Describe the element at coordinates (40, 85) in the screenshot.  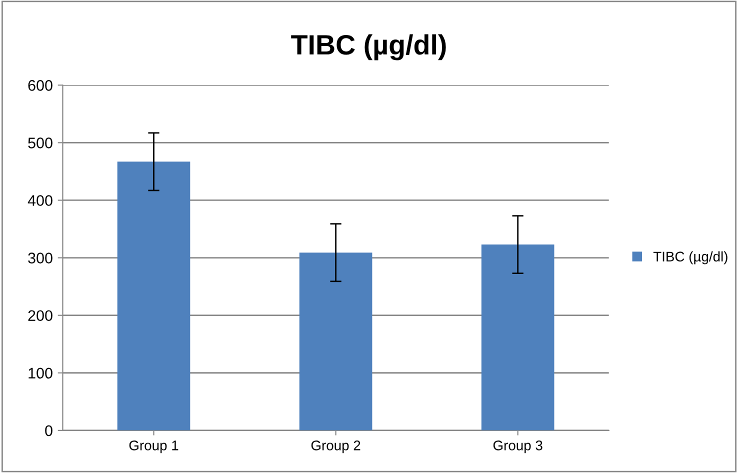
I see `y-tick-label: 600` at that location.